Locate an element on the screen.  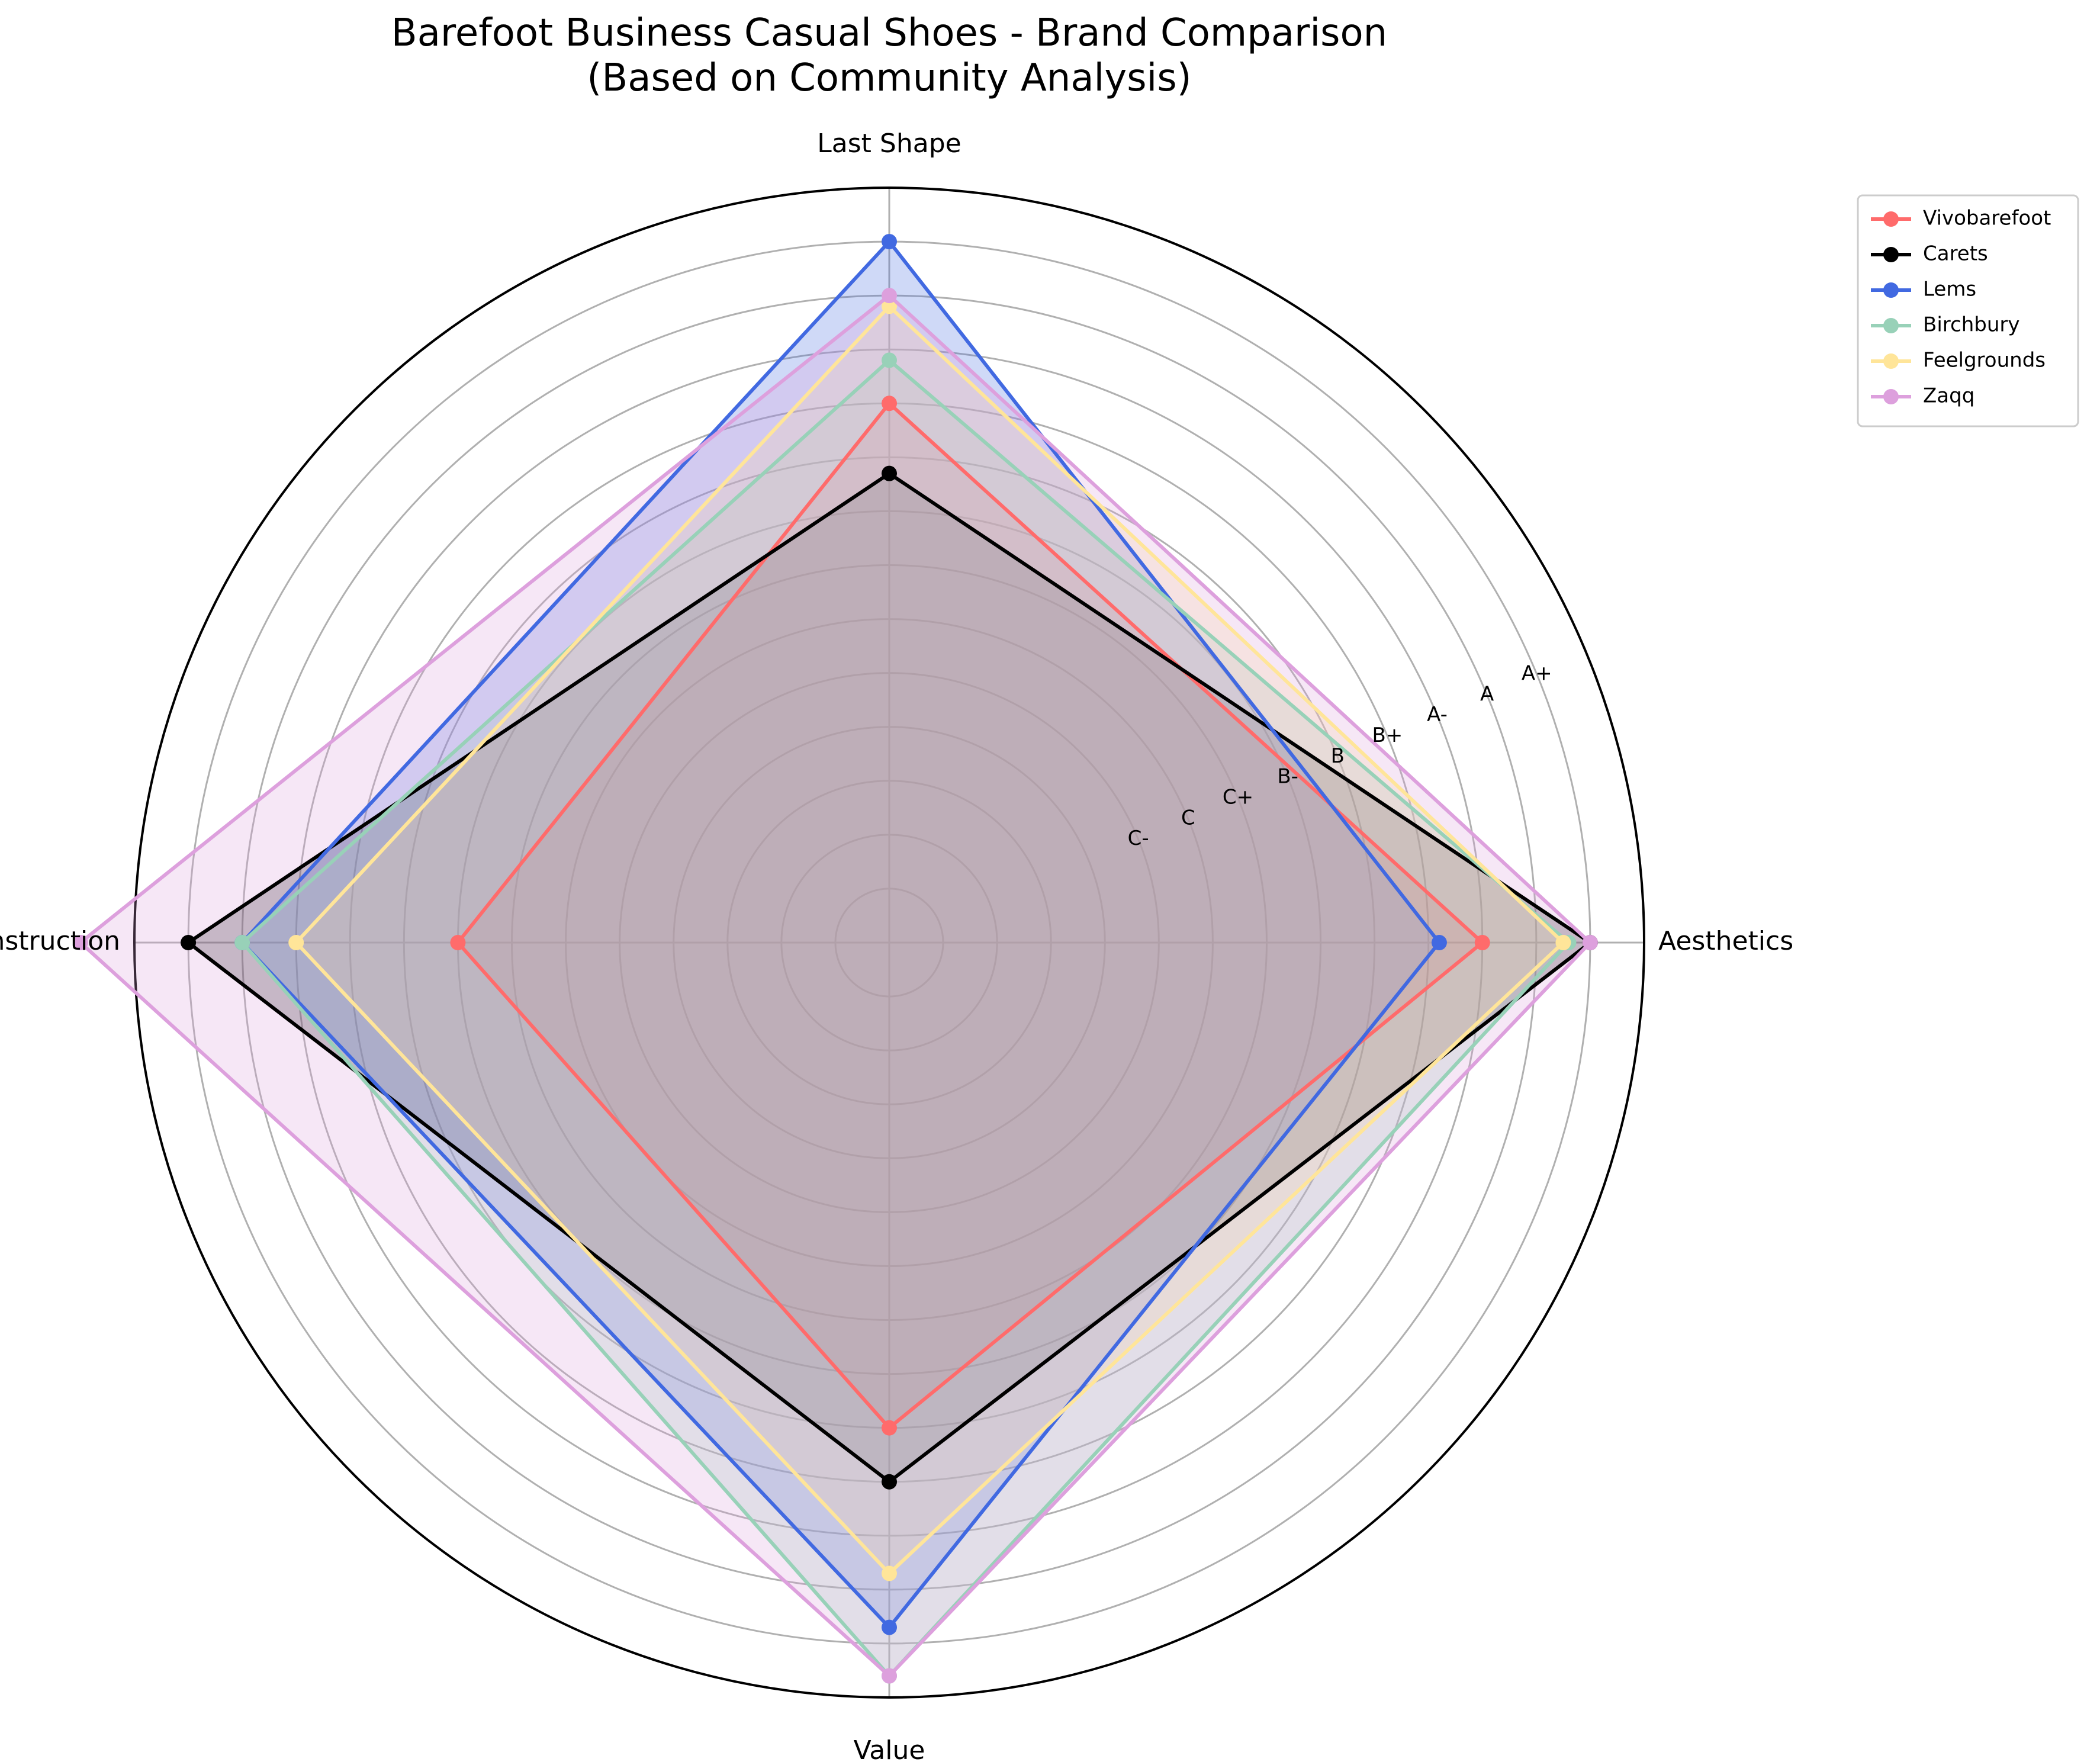
legend-entry-lems: Lems is located at coordinates (1949, 289).